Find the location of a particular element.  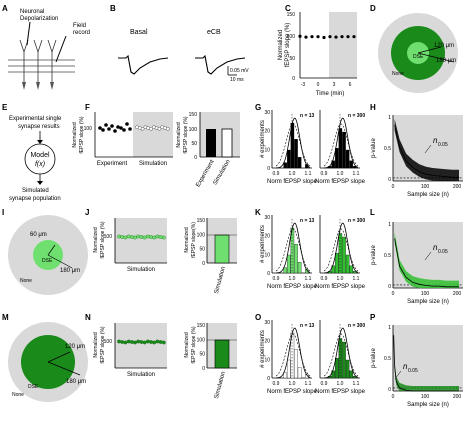

panel-label-p: P is located at coordinates (373, 317).